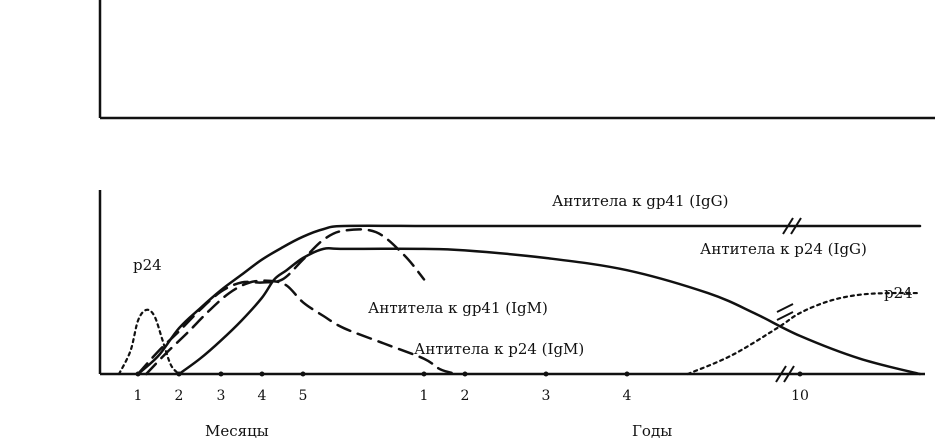 This screenshot has height=440, width=942. Describe the element at coordinates (237, 431) in the screenshot. I see `x-axis-label-months: Месяцы` at that location.